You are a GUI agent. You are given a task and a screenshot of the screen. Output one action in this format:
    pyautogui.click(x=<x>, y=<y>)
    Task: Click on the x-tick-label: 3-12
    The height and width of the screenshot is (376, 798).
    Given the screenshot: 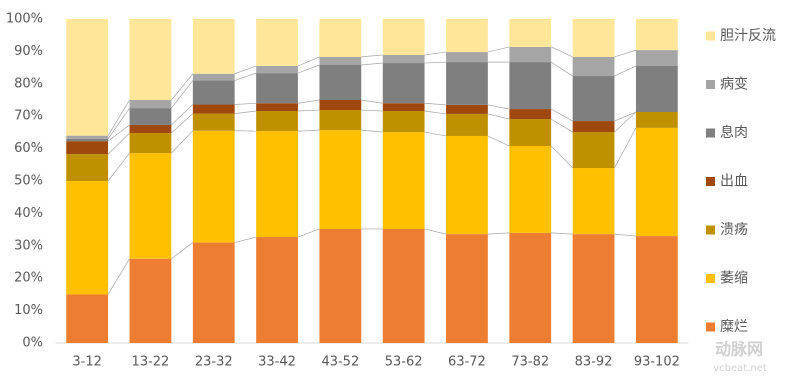 What is the action you would take?
    pyautogui.click(x=87, y=362)
    